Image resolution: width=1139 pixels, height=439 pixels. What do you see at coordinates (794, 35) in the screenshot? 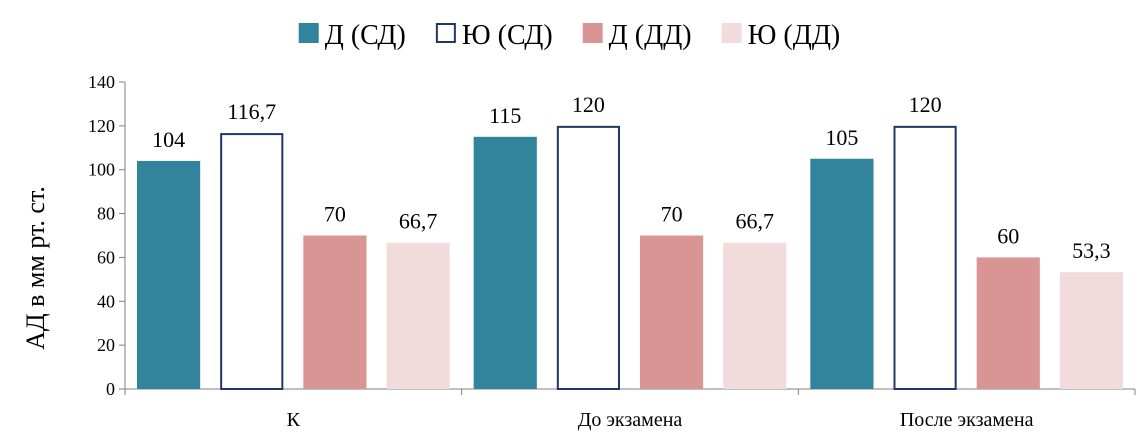
I see `legend-label: Ю (ДД)` at bounding box center [794, 35].